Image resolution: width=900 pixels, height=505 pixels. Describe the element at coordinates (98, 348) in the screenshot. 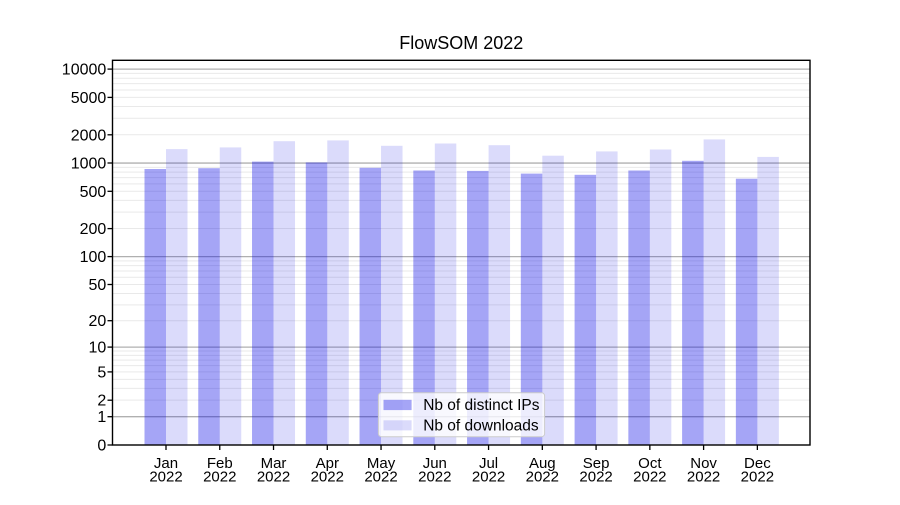

I see `svg-text: 10` at that location.